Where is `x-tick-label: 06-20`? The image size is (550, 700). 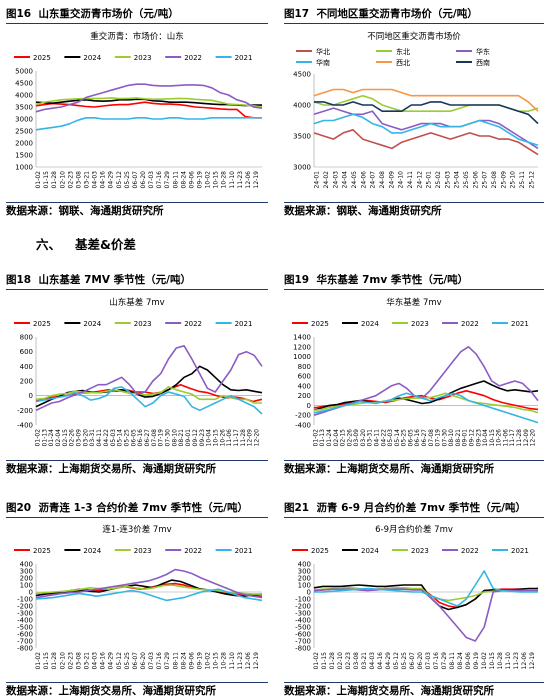
x-tick-label: 06-20 is located at coordinates (143, 180).